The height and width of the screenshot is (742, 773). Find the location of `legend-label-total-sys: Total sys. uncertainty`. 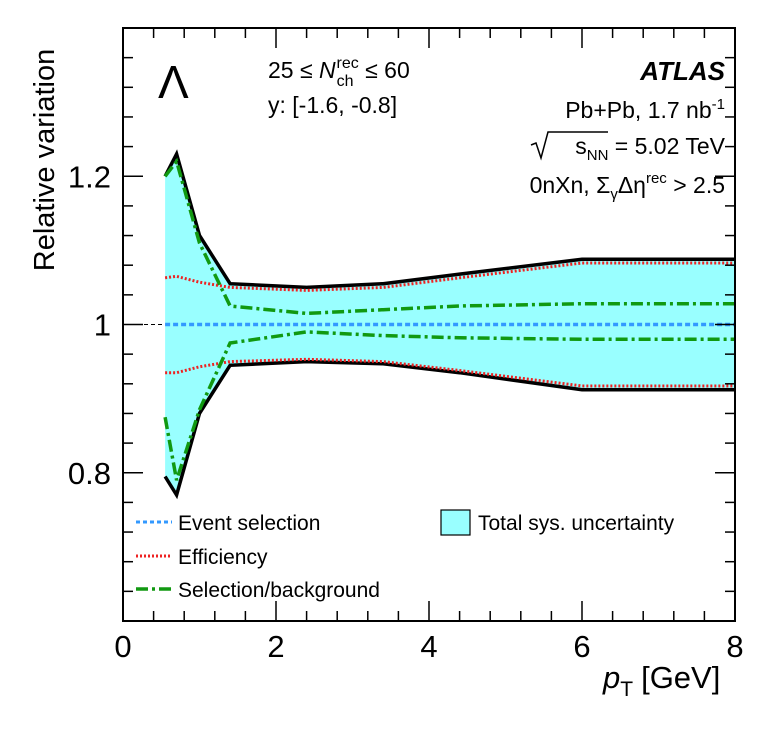

legend-label-total-sys: Total sys. uncertainty is located at coordinates (576, 523).